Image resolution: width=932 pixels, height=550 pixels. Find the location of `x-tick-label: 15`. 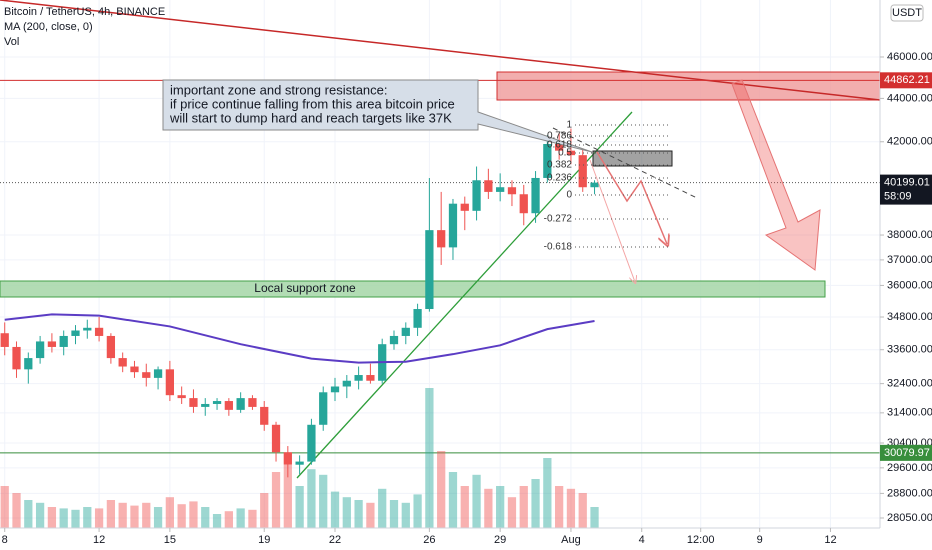

x-tick-label: 15 is located at coordinates (170, 540).